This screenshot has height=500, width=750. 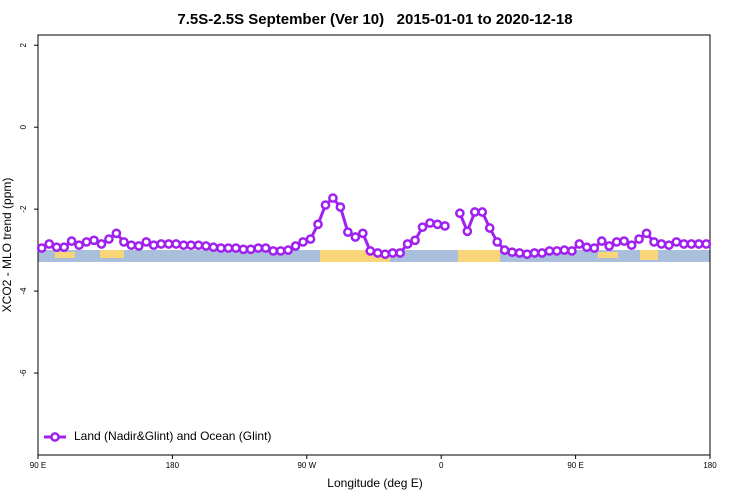 I want to click on y-tick-label: -2, so click(x=23, y=209).